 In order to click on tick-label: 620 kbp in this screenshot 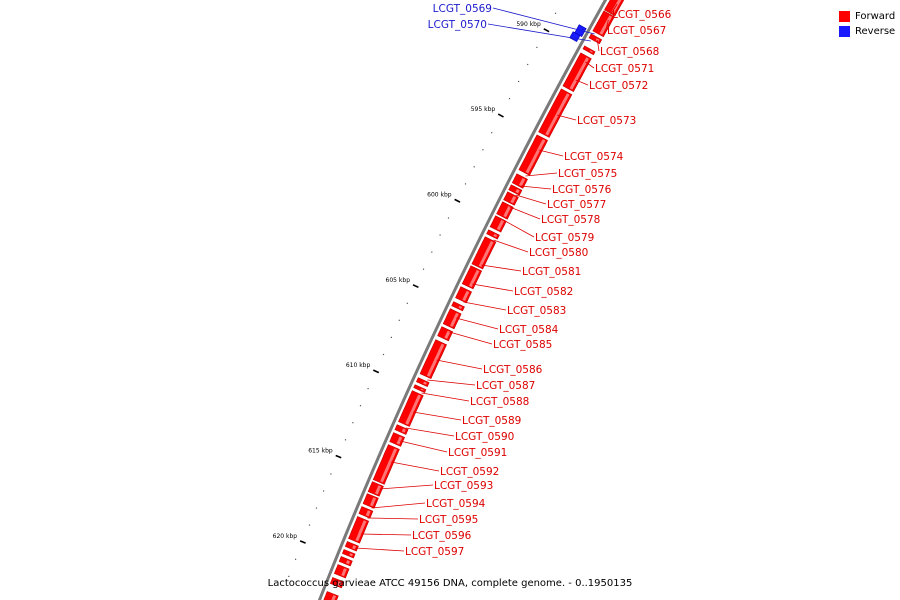, I will do `click(285, 536)`.